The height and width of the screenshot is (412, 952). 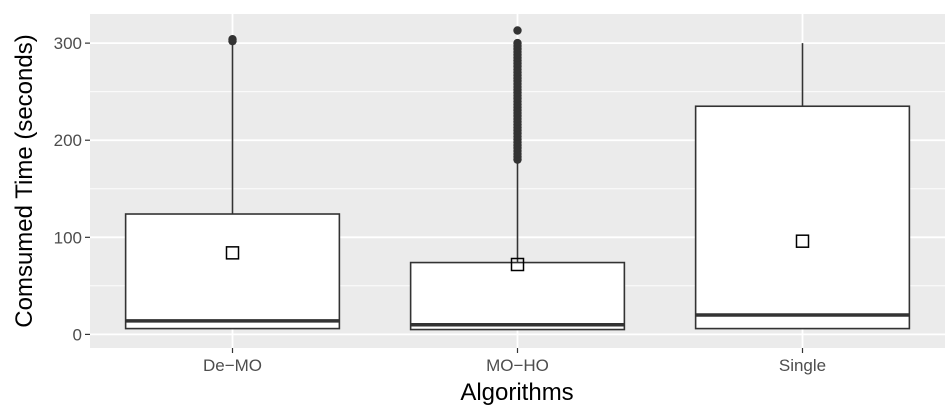 I want to click on y-axis-title: Comsumed Time (seconds), so click(x=24, y=180).